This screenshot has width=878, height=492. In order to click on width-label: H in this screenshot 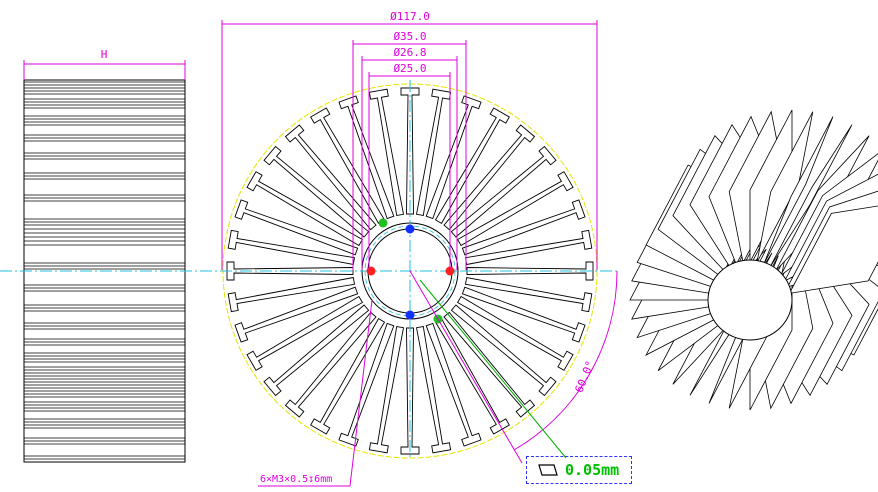, I will do `click(104, 54)`.